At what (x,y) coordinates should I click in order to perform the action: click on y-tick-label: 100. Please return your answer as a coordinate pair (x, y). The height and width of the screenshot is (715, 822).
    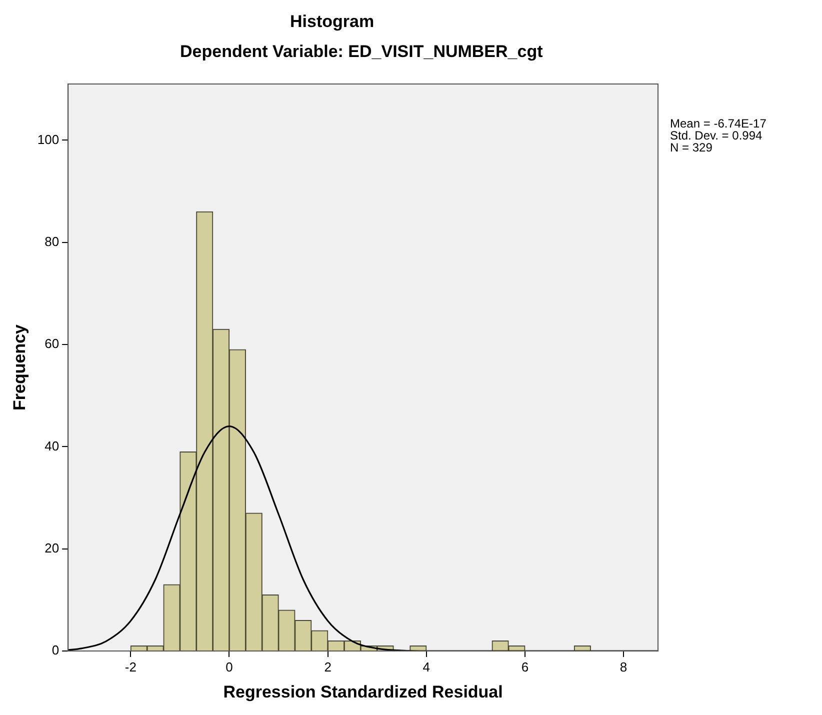
    Looking at the image, I should click on (48, 139).